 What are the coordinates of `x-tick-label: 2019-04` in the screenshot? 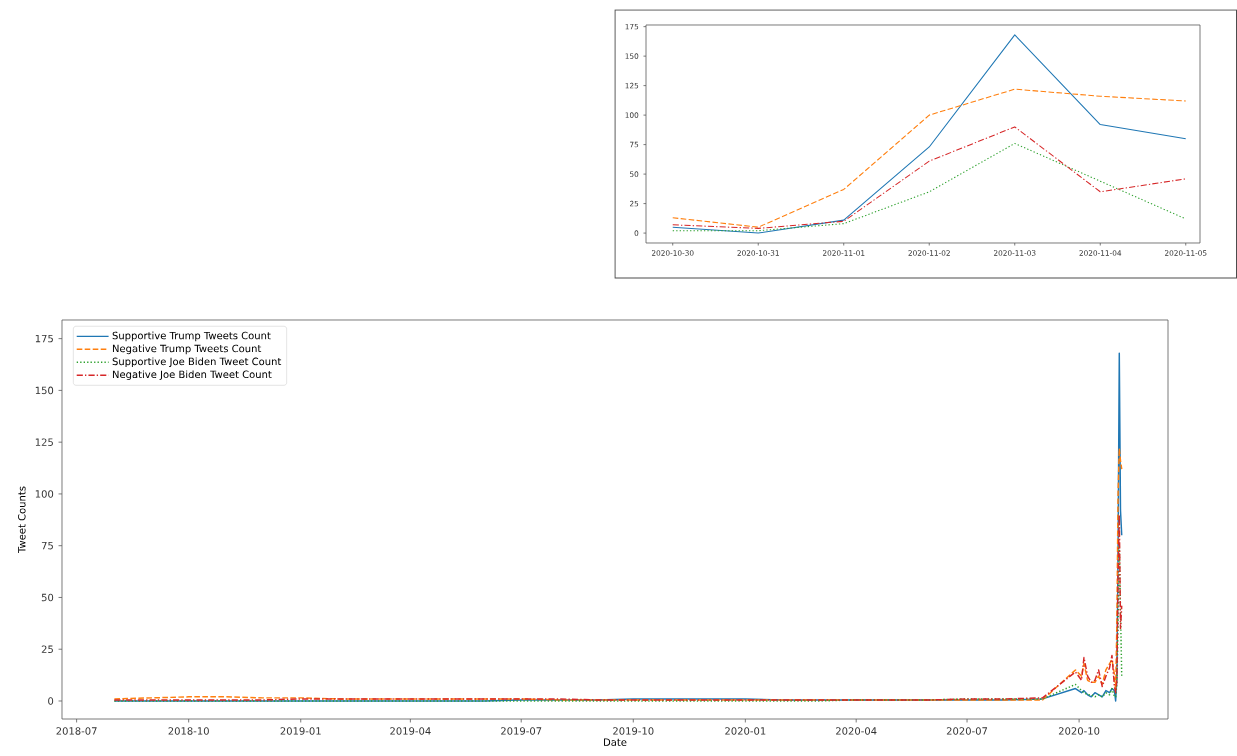 It's located at (410, 731).